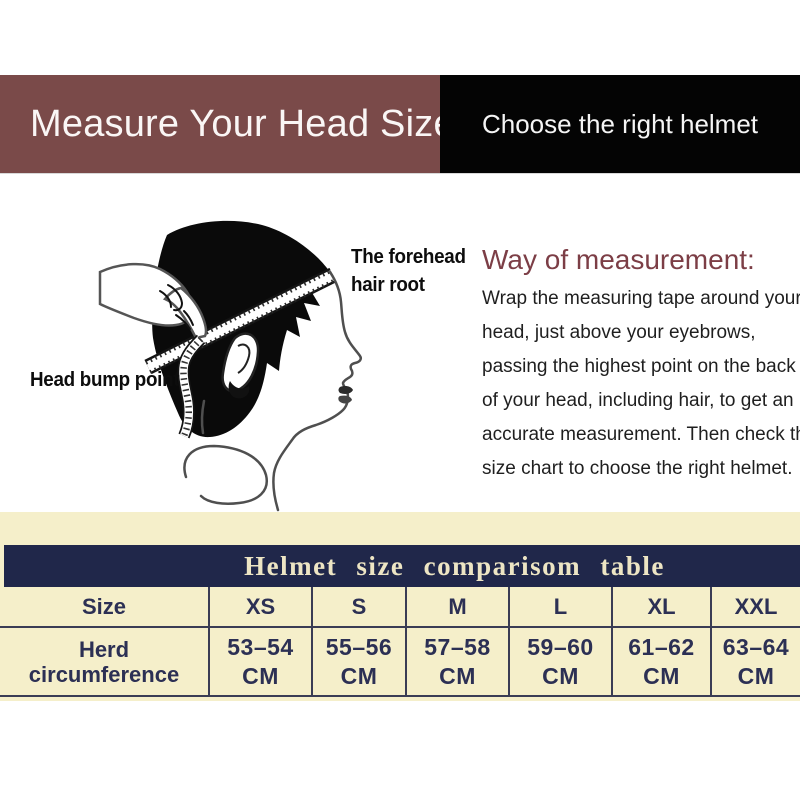 This screenshot has height=800, width=800. Describe the element at coordinates (240, 365) in the screenshot. I see `ear` at that location.